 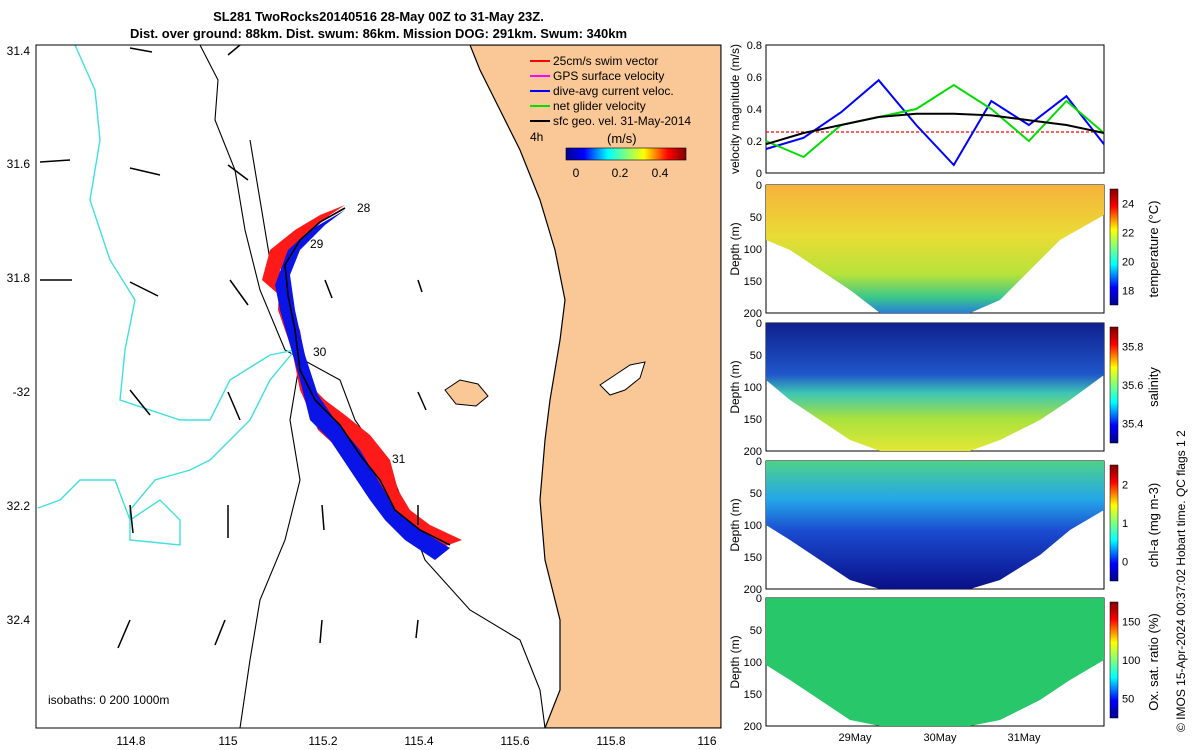 What do you see at coordinates (367, 376) in the screenshot?
I see `glider-track` at bounding box center [367, 376].